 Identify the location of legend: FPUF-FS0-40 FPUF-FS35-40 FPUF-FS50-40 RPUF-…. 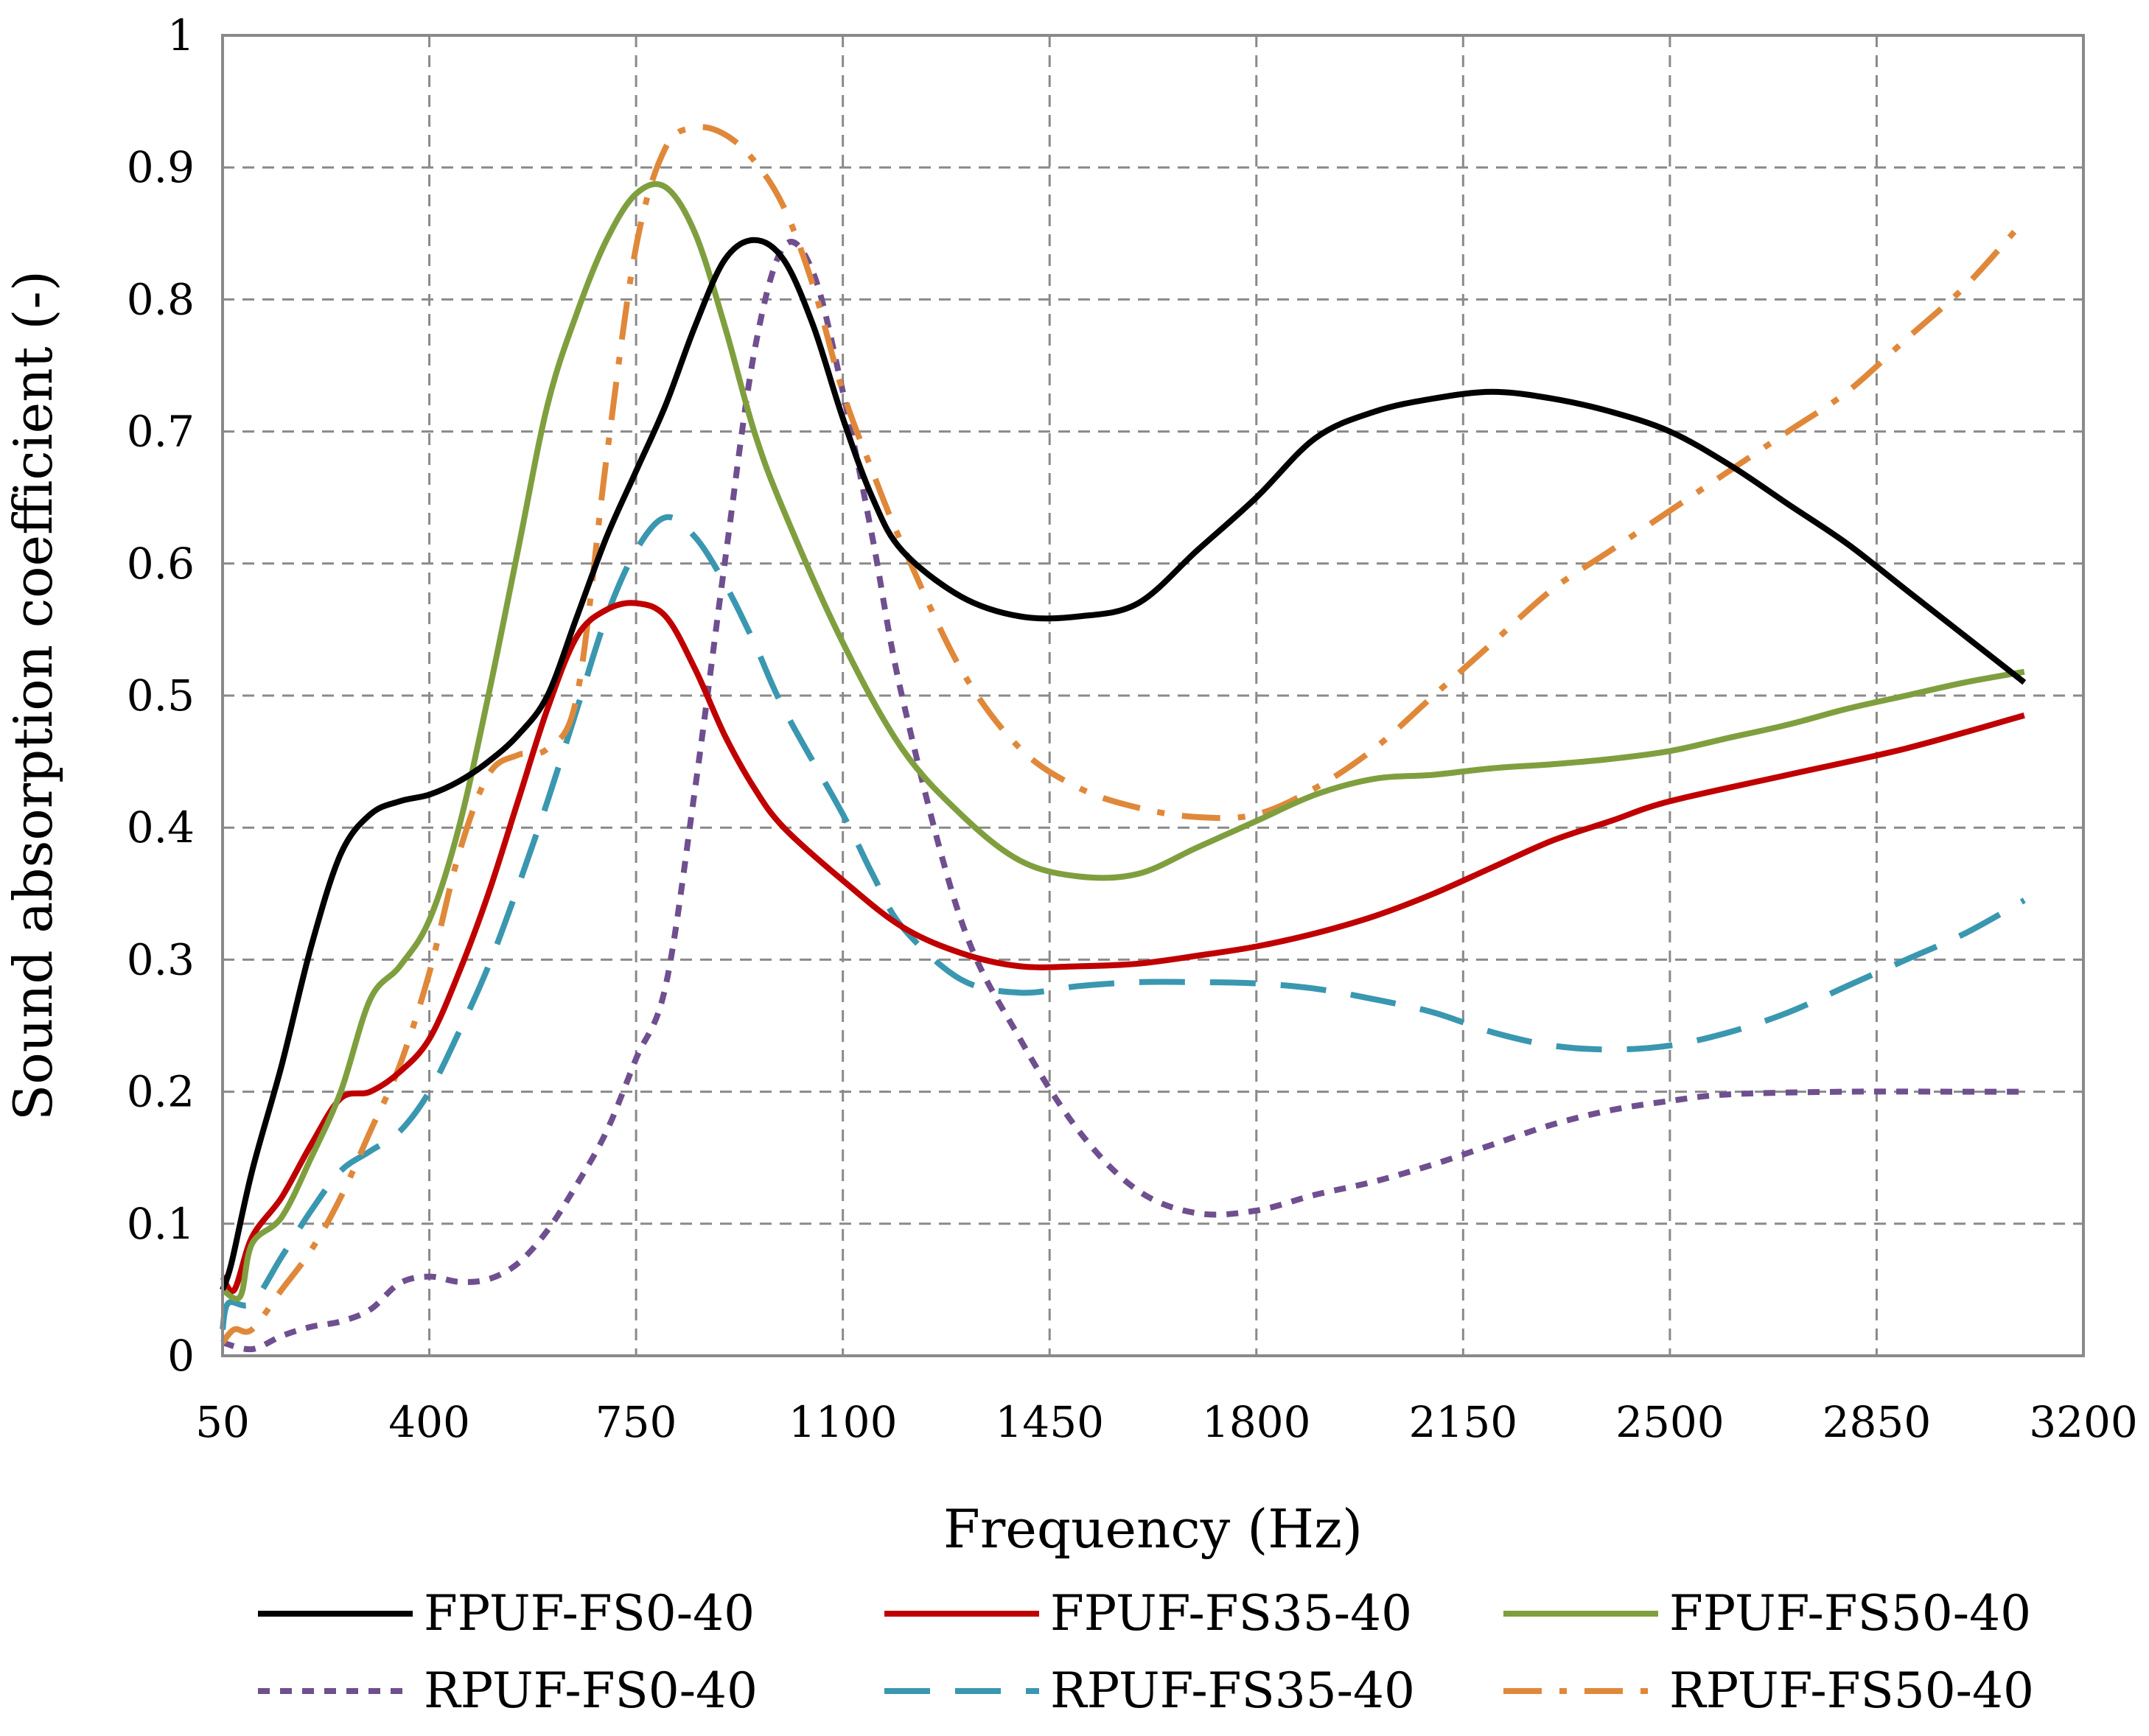
(1146, 1652).